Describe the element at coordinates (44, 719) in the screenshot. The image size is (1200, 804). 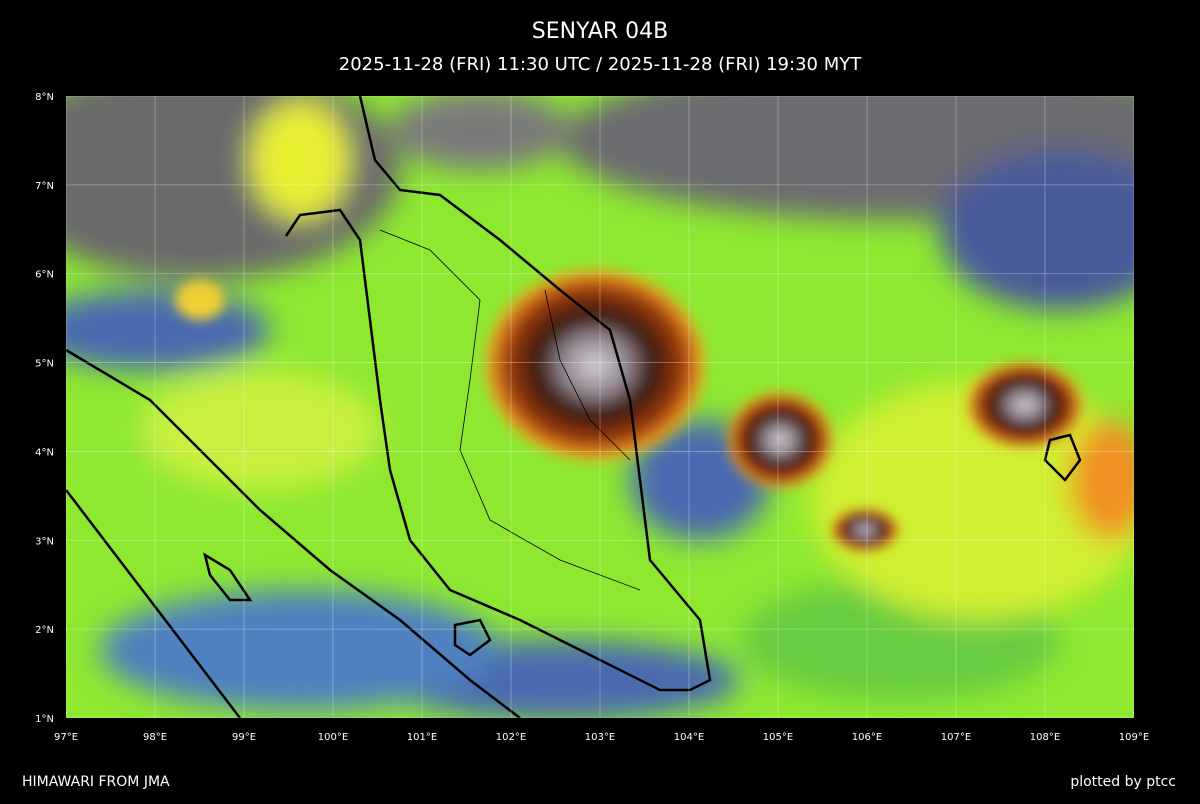
I see `lat-tick-label: 1°N` at that location.